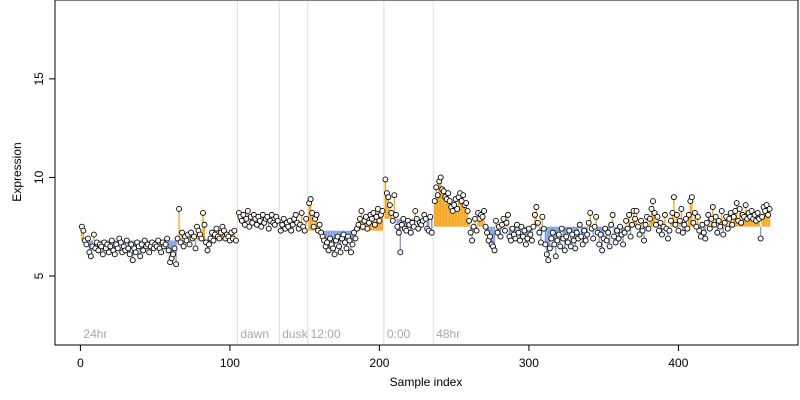 The height and width of the screenshot is (400, 800). What do you see at coordinates (399, 334) in the screenshot?
I see `region-label-4: 0:00` at bounding box center [399, 334].